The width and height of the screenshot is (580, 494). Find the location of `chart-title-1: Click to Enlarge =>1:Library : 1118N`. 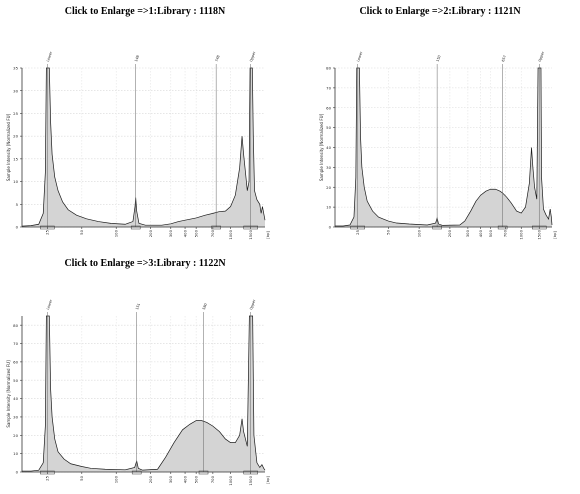

chart-title-1: Click to Enlarge =>1:Library : 1118N is located at coordinates (145, 11).